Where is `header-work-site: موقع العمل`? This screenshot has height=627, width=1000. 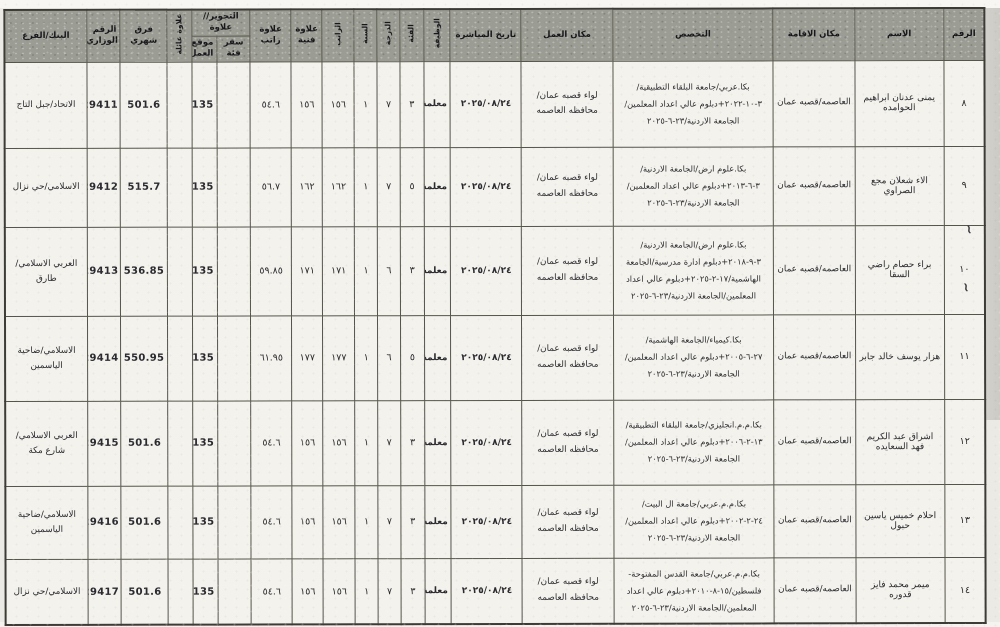
header-work-site: موقع العمل is located at coordinates (204, 49).